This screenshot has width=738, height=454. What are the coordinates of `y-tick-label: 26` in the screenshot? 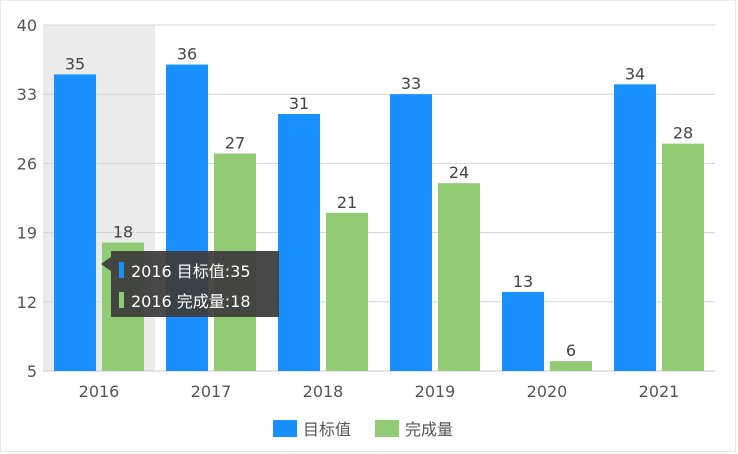 It's located at (27, 163).